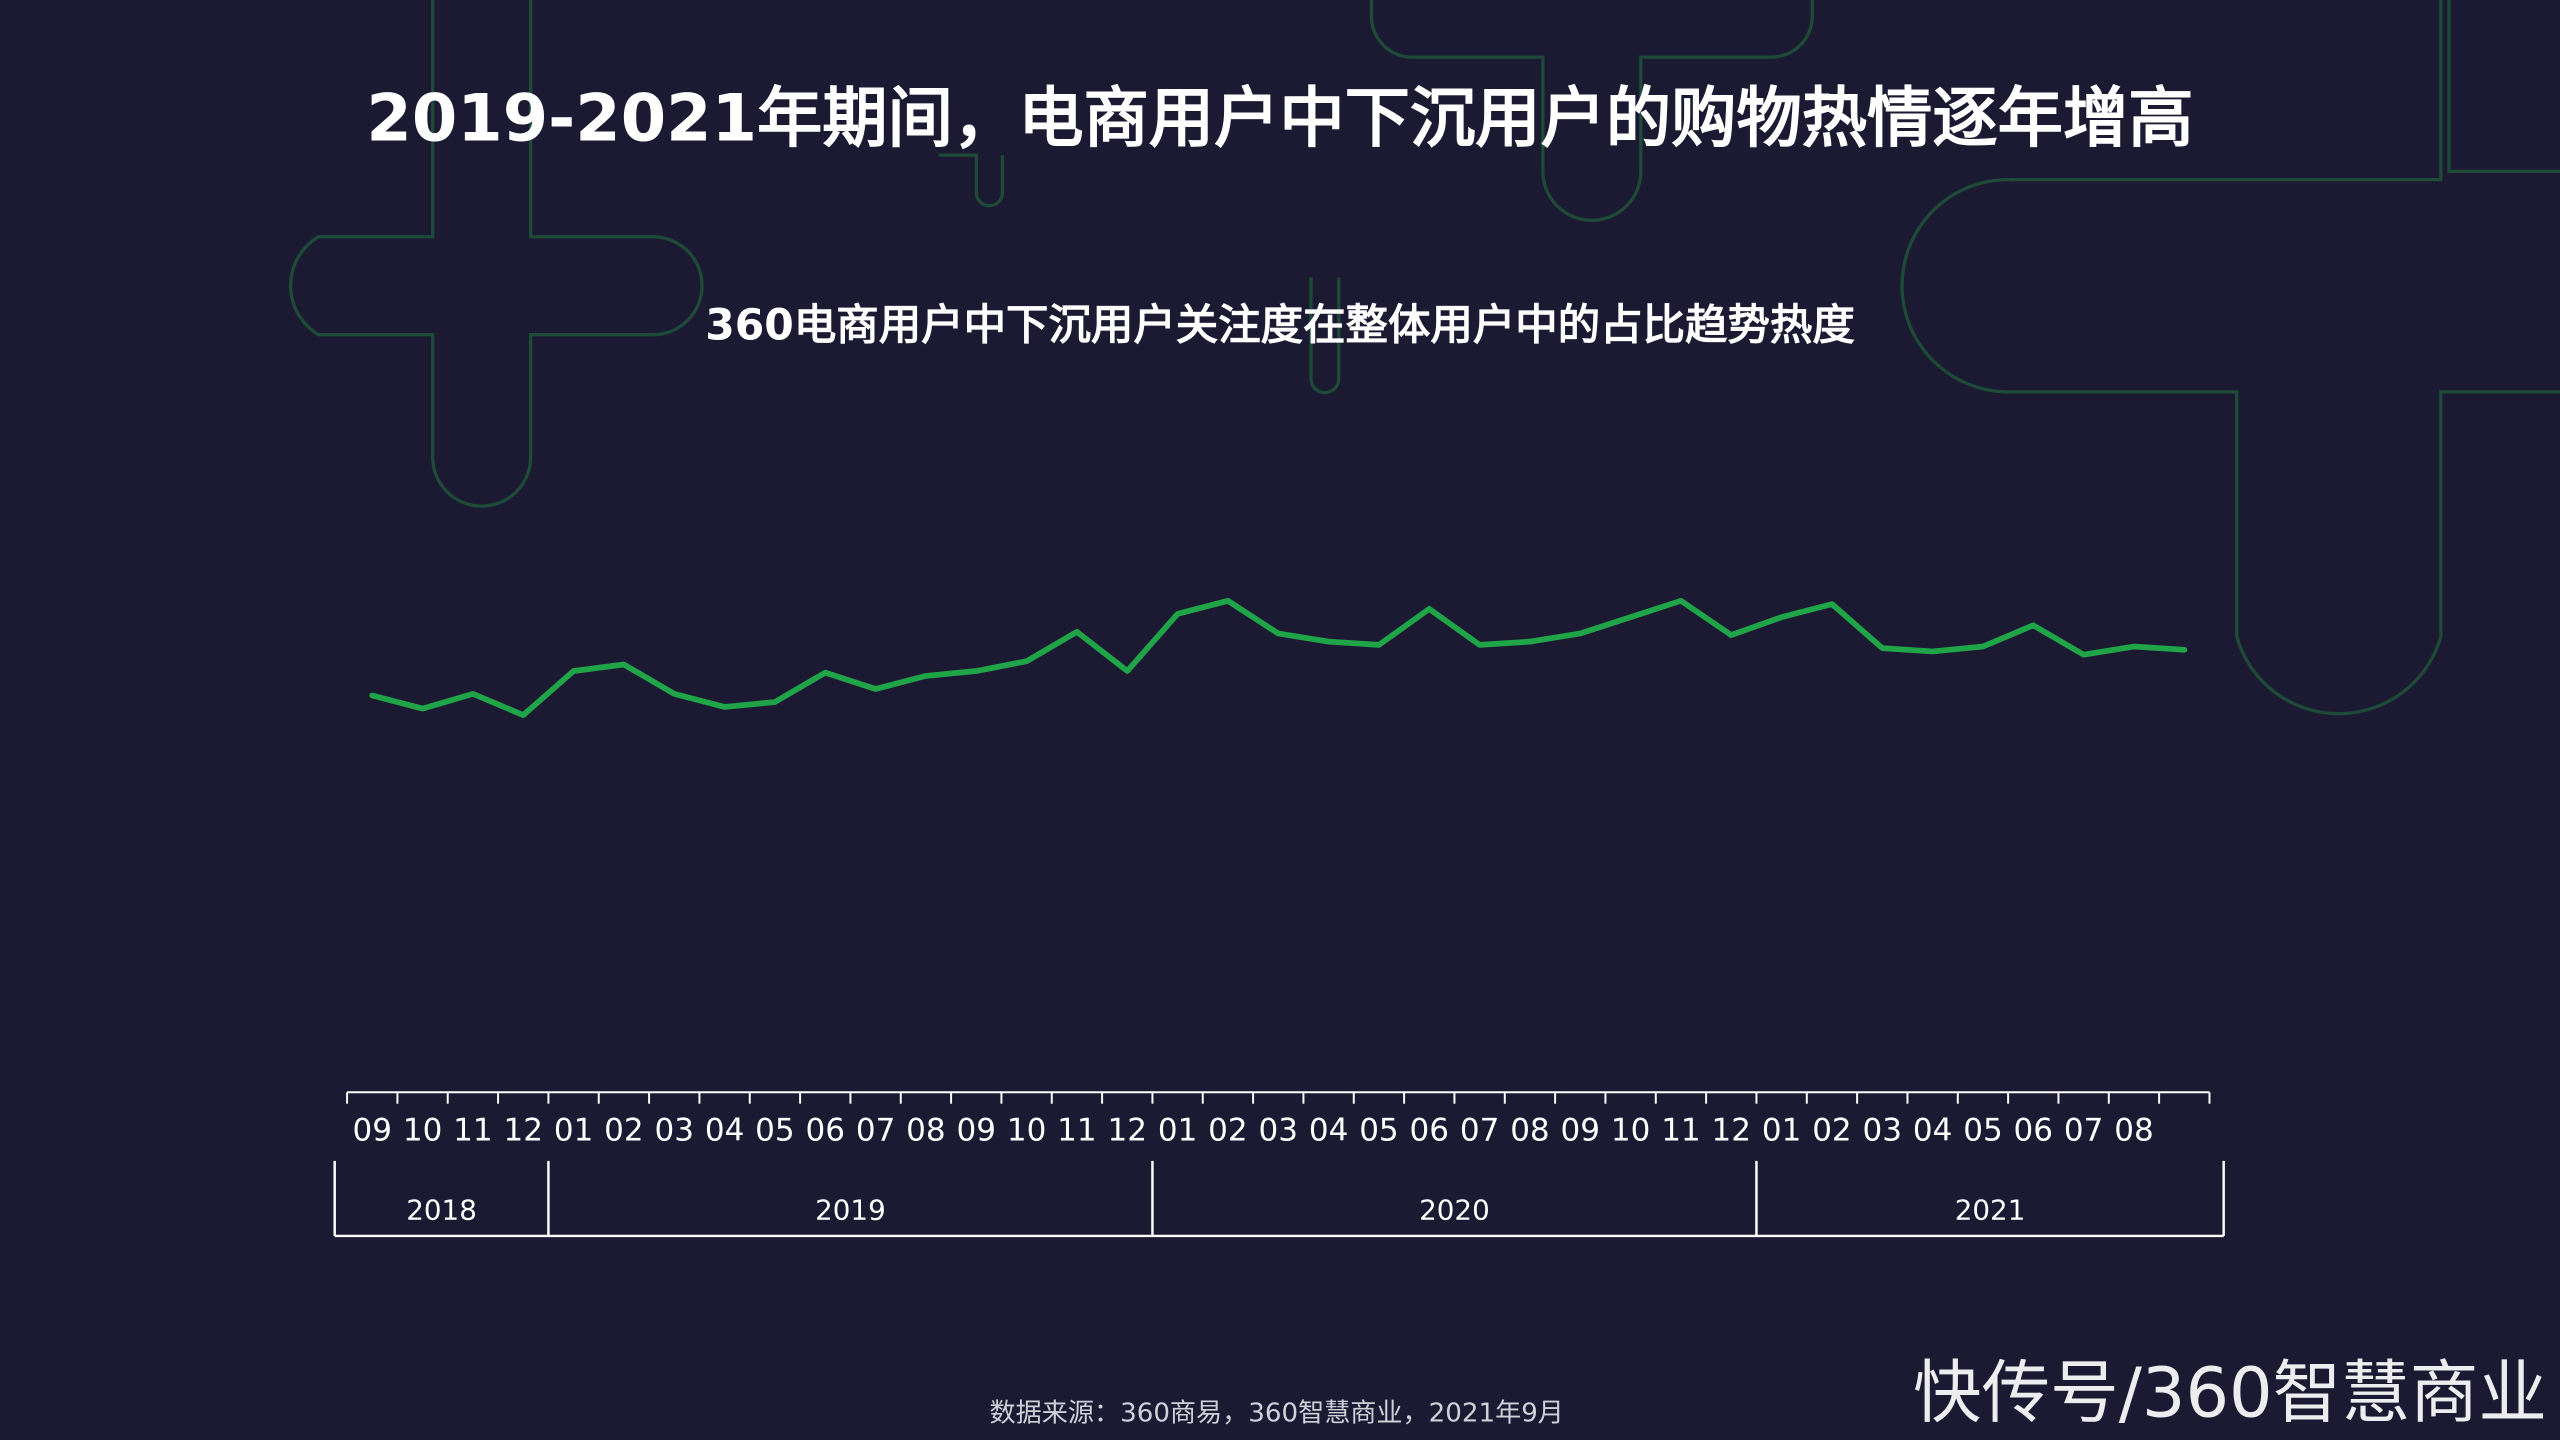 This screenshot has width=2560, height=1440. What do you see at coordinates (1278, 657) in the screenshot?
I see `data-line` at bounding box center [1278, 657].